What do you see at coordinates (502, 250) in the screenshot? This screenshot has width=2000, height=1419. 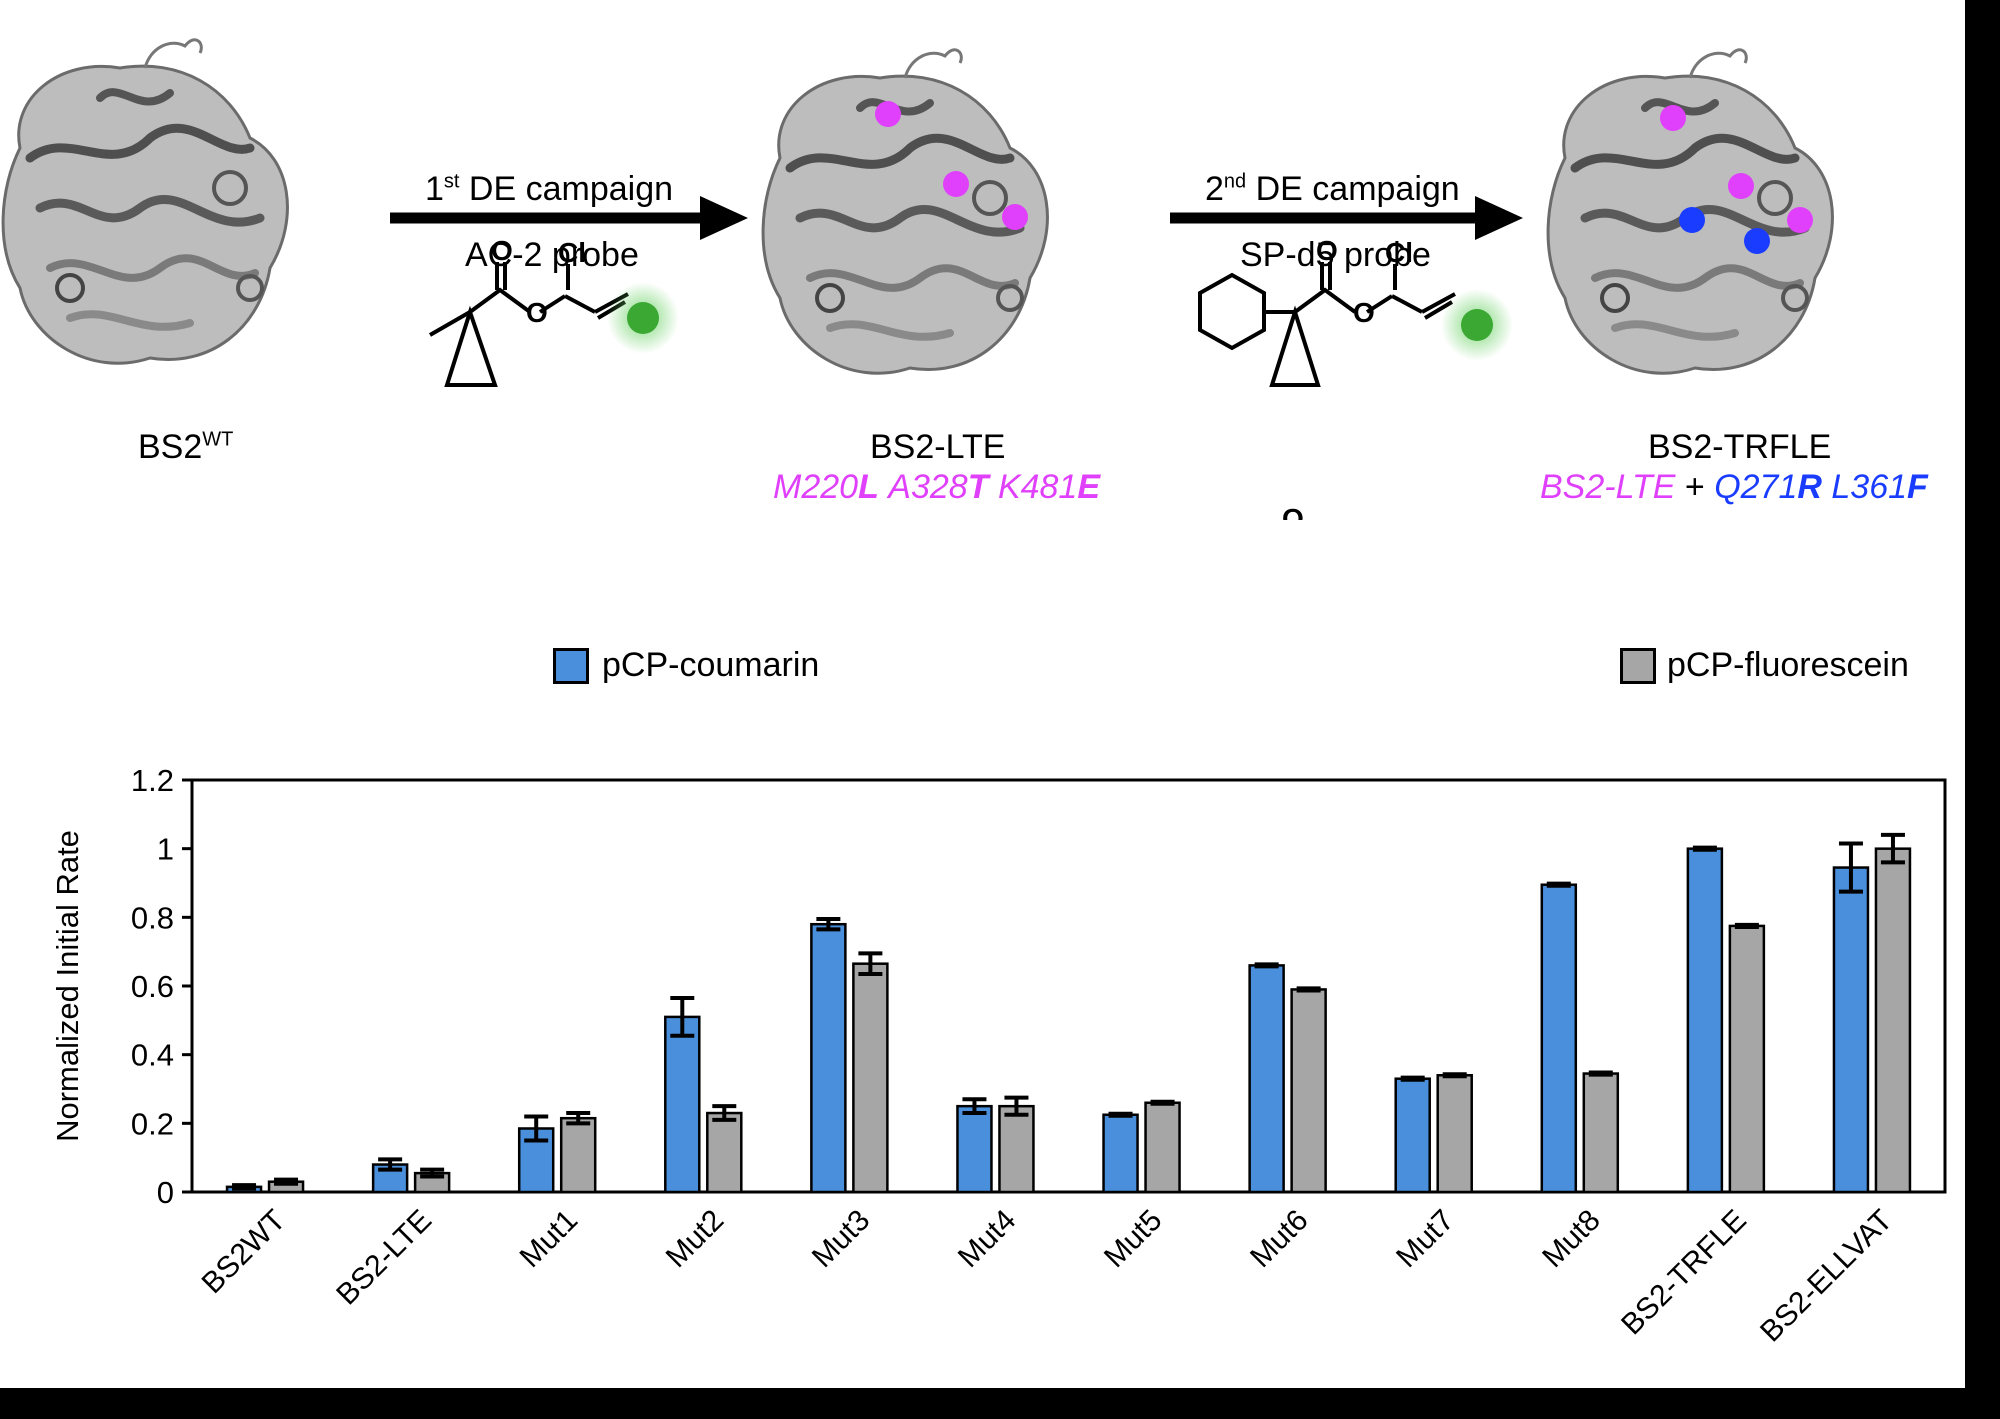 I see `ac2-carbonyl-oxygen: O` at bounding box center [502, 250].